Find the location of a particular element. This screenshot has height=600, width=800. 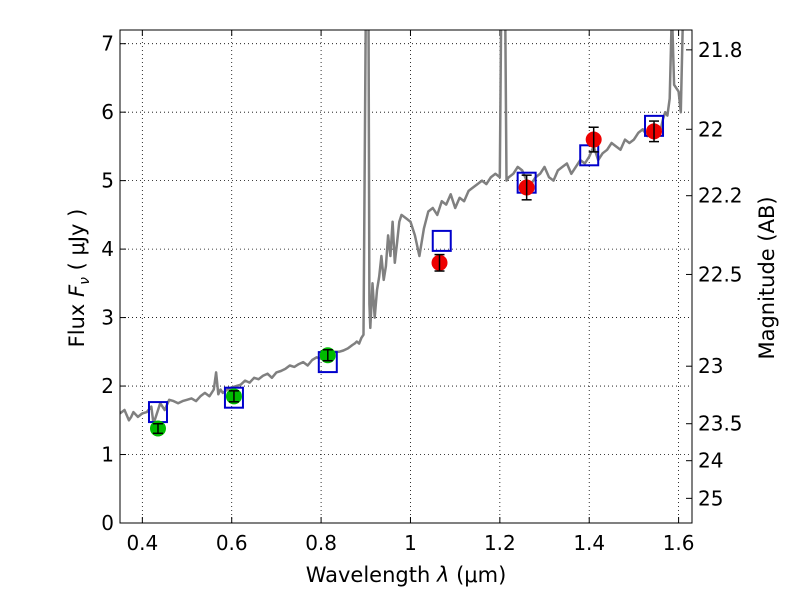

y-axis-label: Flux Fν ( μJy ) is located at coordinates (79, 278).